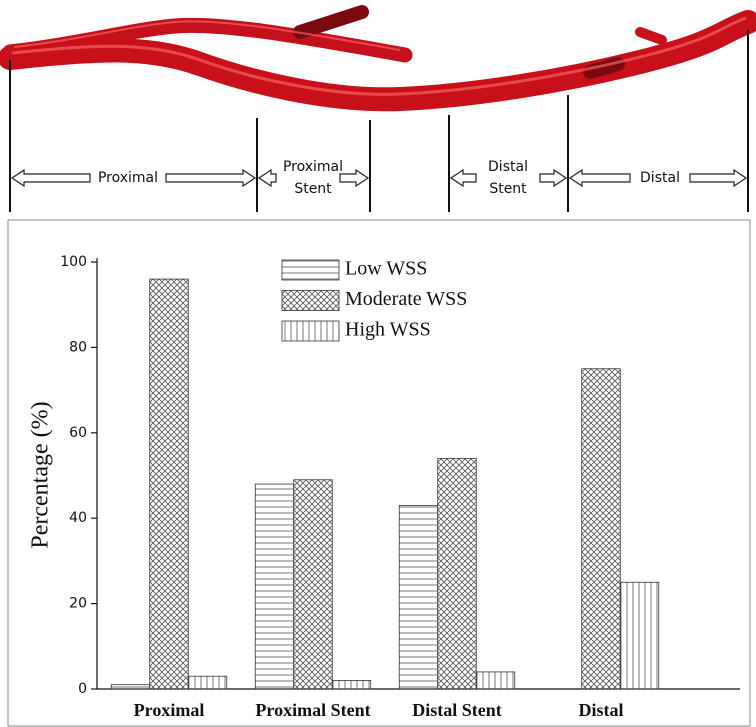  What do you see at coordinates (78, 604) in the screenshot?
I see `y-tick-label: 20` at bounding box center [78, 604].